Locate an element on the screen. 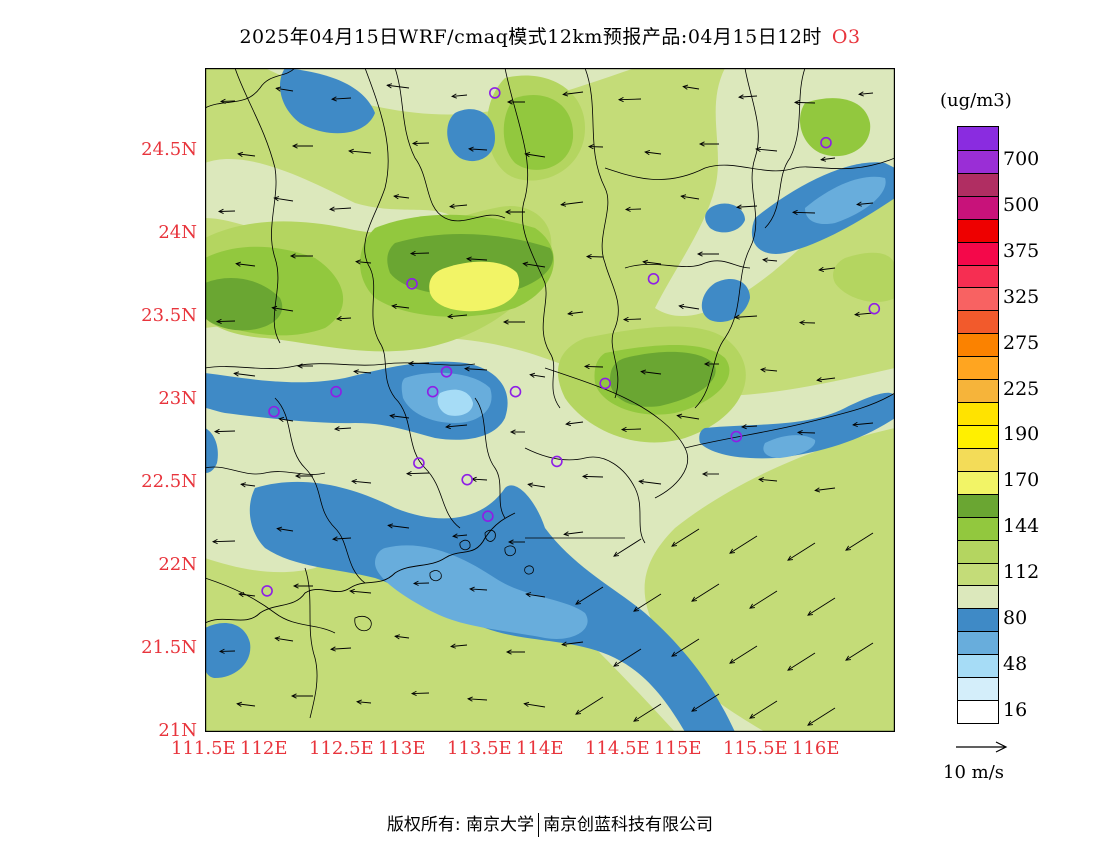 Image resolution: width=1100 pixels, height=850 pixels. copyright-separator is located at coordinates (539, 825).